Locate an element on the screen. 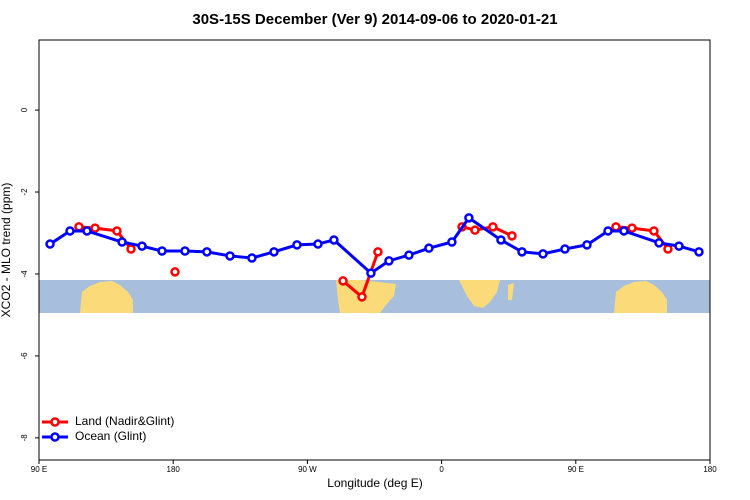 This screenshot has height=500, width=750. legend-label: Ocean (Glint) is located at coordinates (110, 436).